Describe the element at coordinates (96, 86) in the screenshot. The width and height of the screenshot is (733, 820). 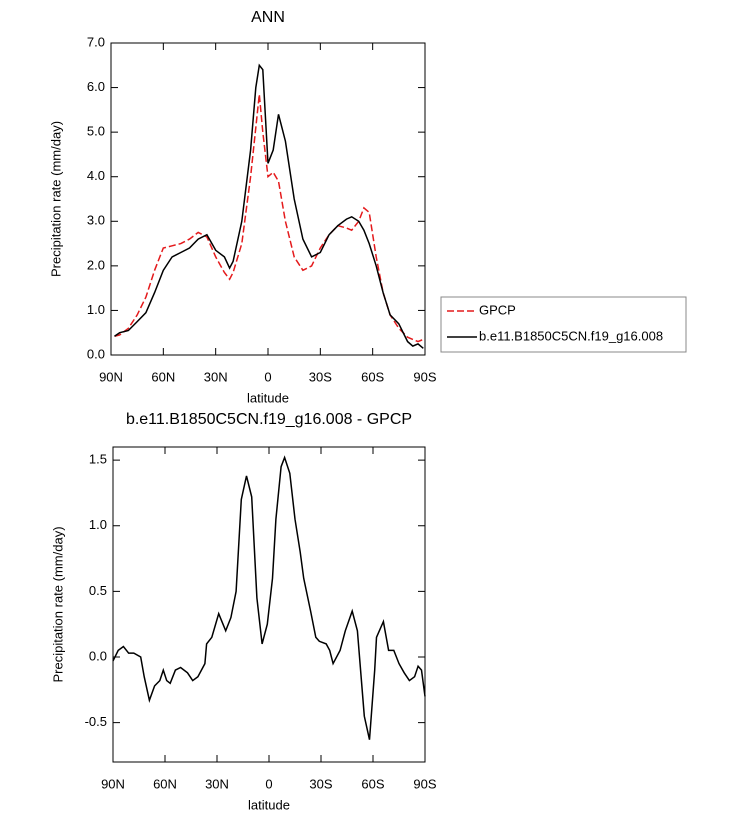
I see `y-tick-label: 6.0` at that location.